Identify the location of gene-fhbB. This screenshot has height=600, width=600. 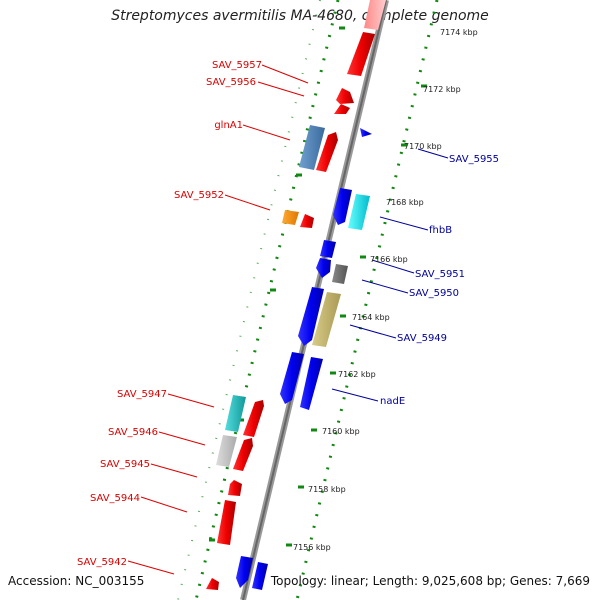
(359, 212).